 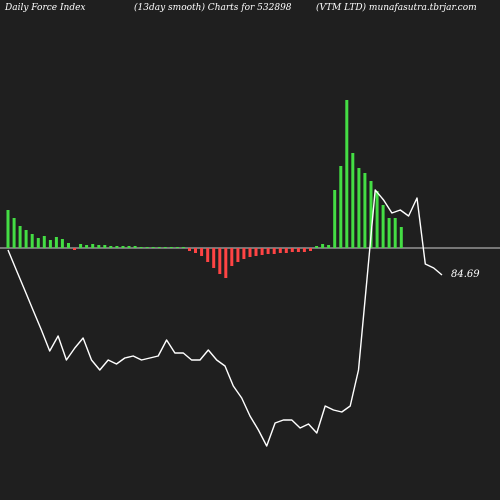 I want to click on chart-header-center: (13day smooth) Charts for 532898, so click(x=213, y=8).